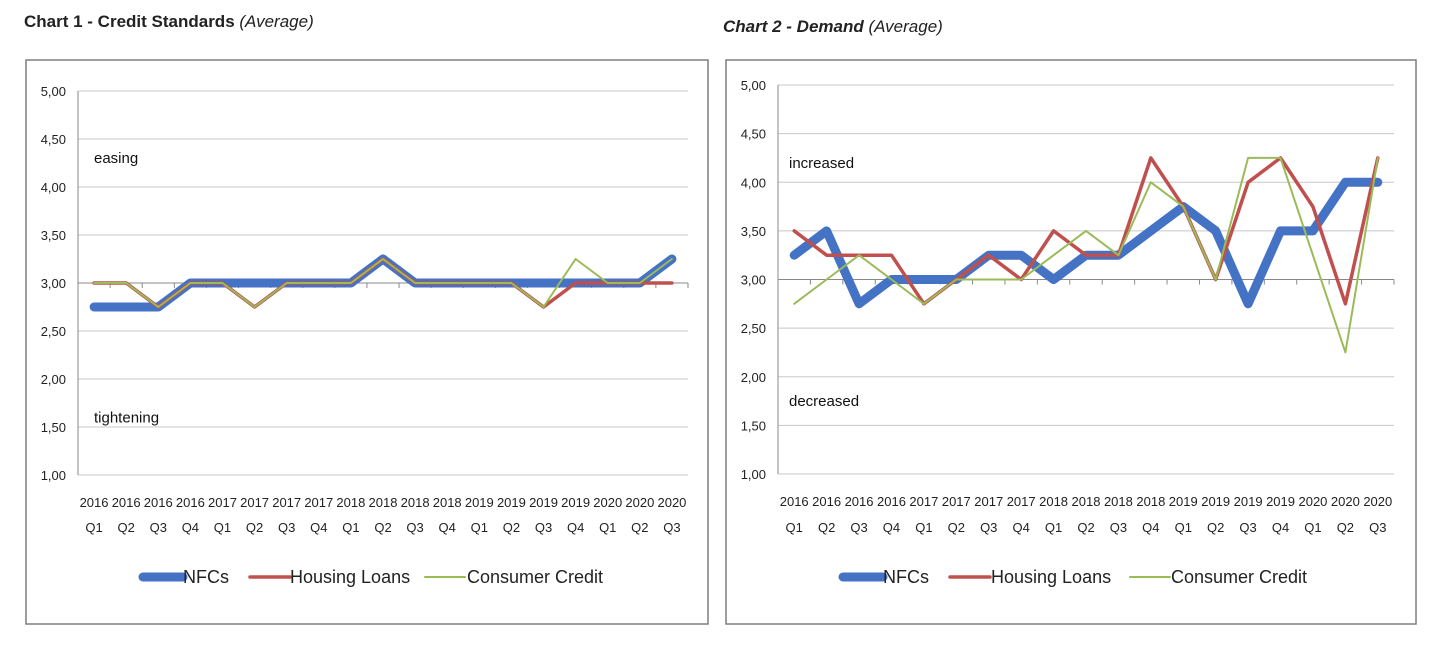  Describe the element at coordinates (905, 26) in the screenshot. I see `chart2-title-sub: (Average)` at that location.